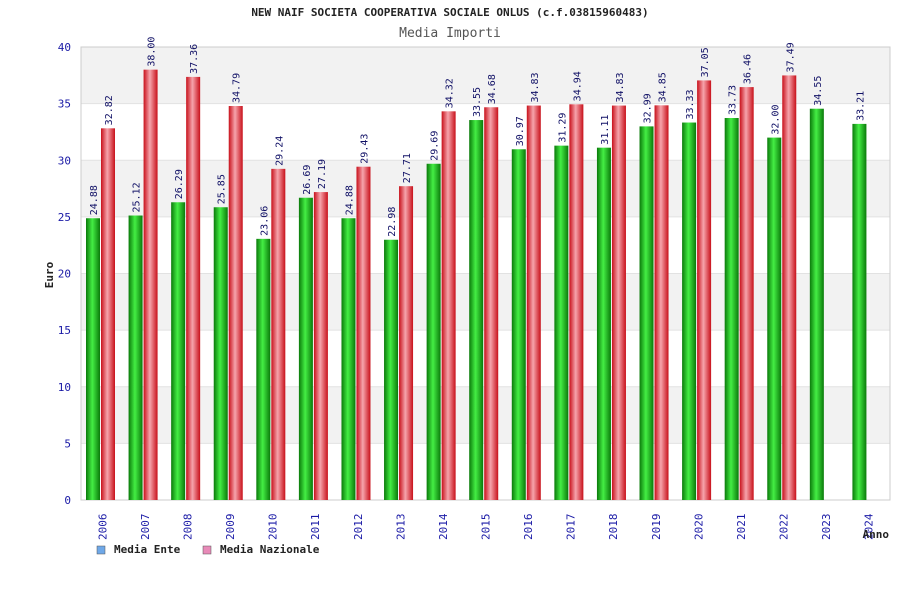  I want to click on data-label: 25.12, so click(137, 197).